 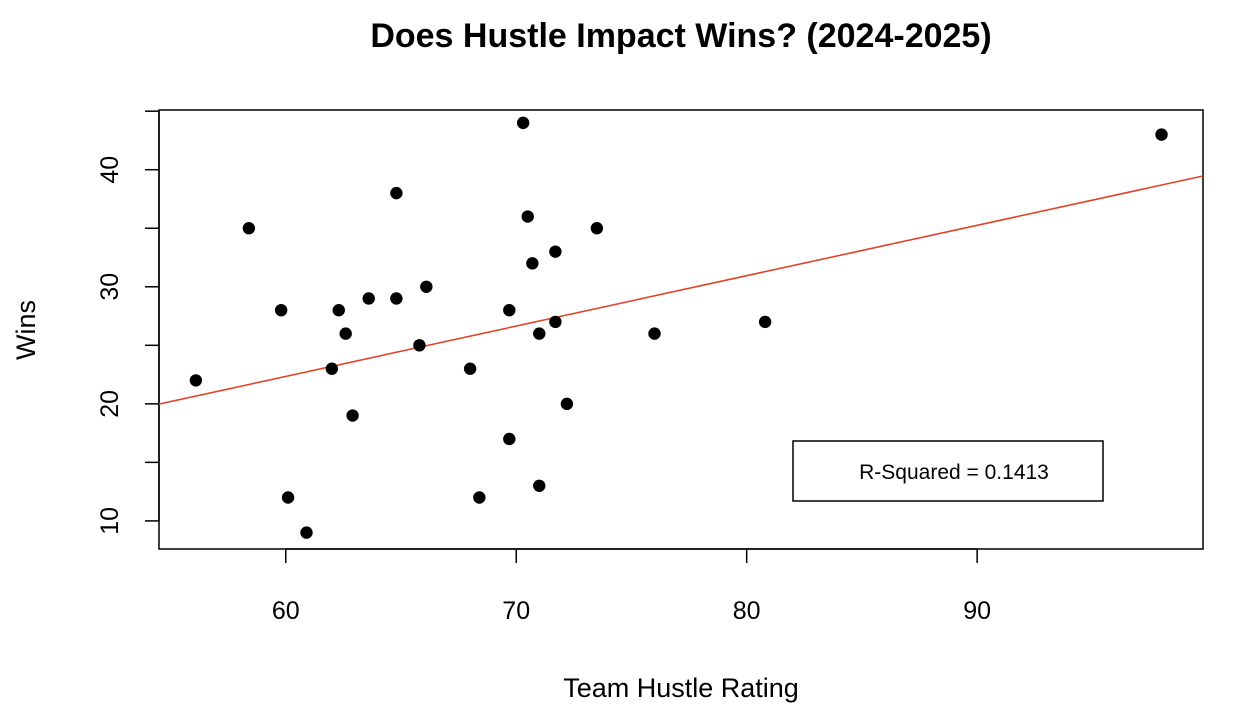 I want to click on x-axis: 60 70 80 90, so click(x=631, y=586).